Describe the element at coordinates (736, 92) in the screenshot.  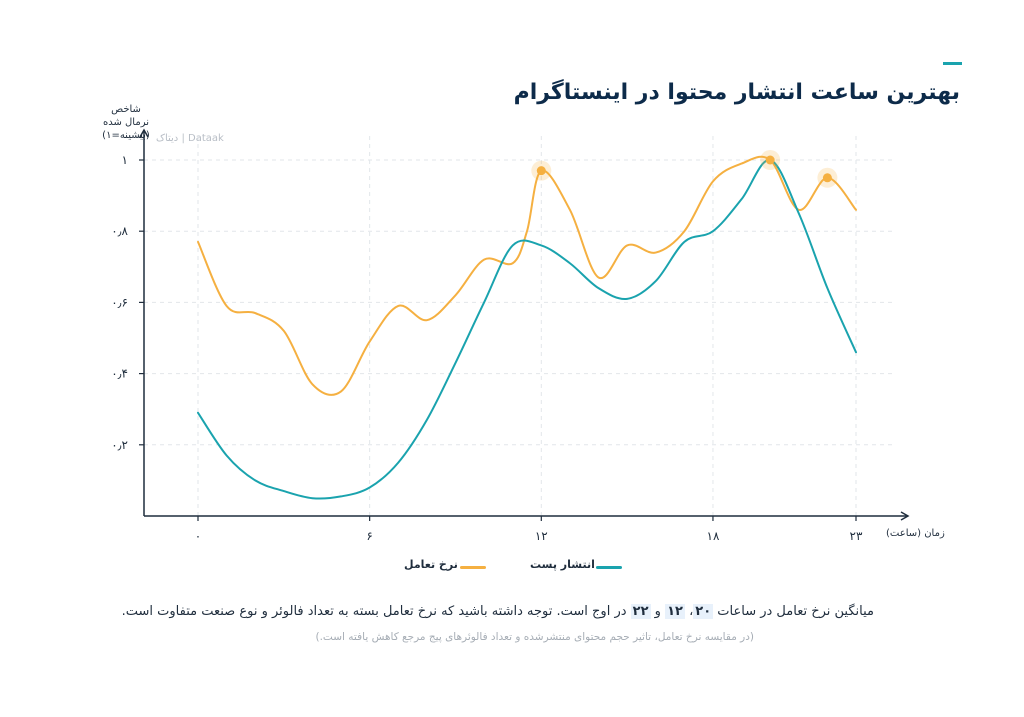
I see `chart-title: بهترین ساعت انتشار محتوا در اینستاگرام` at that location.